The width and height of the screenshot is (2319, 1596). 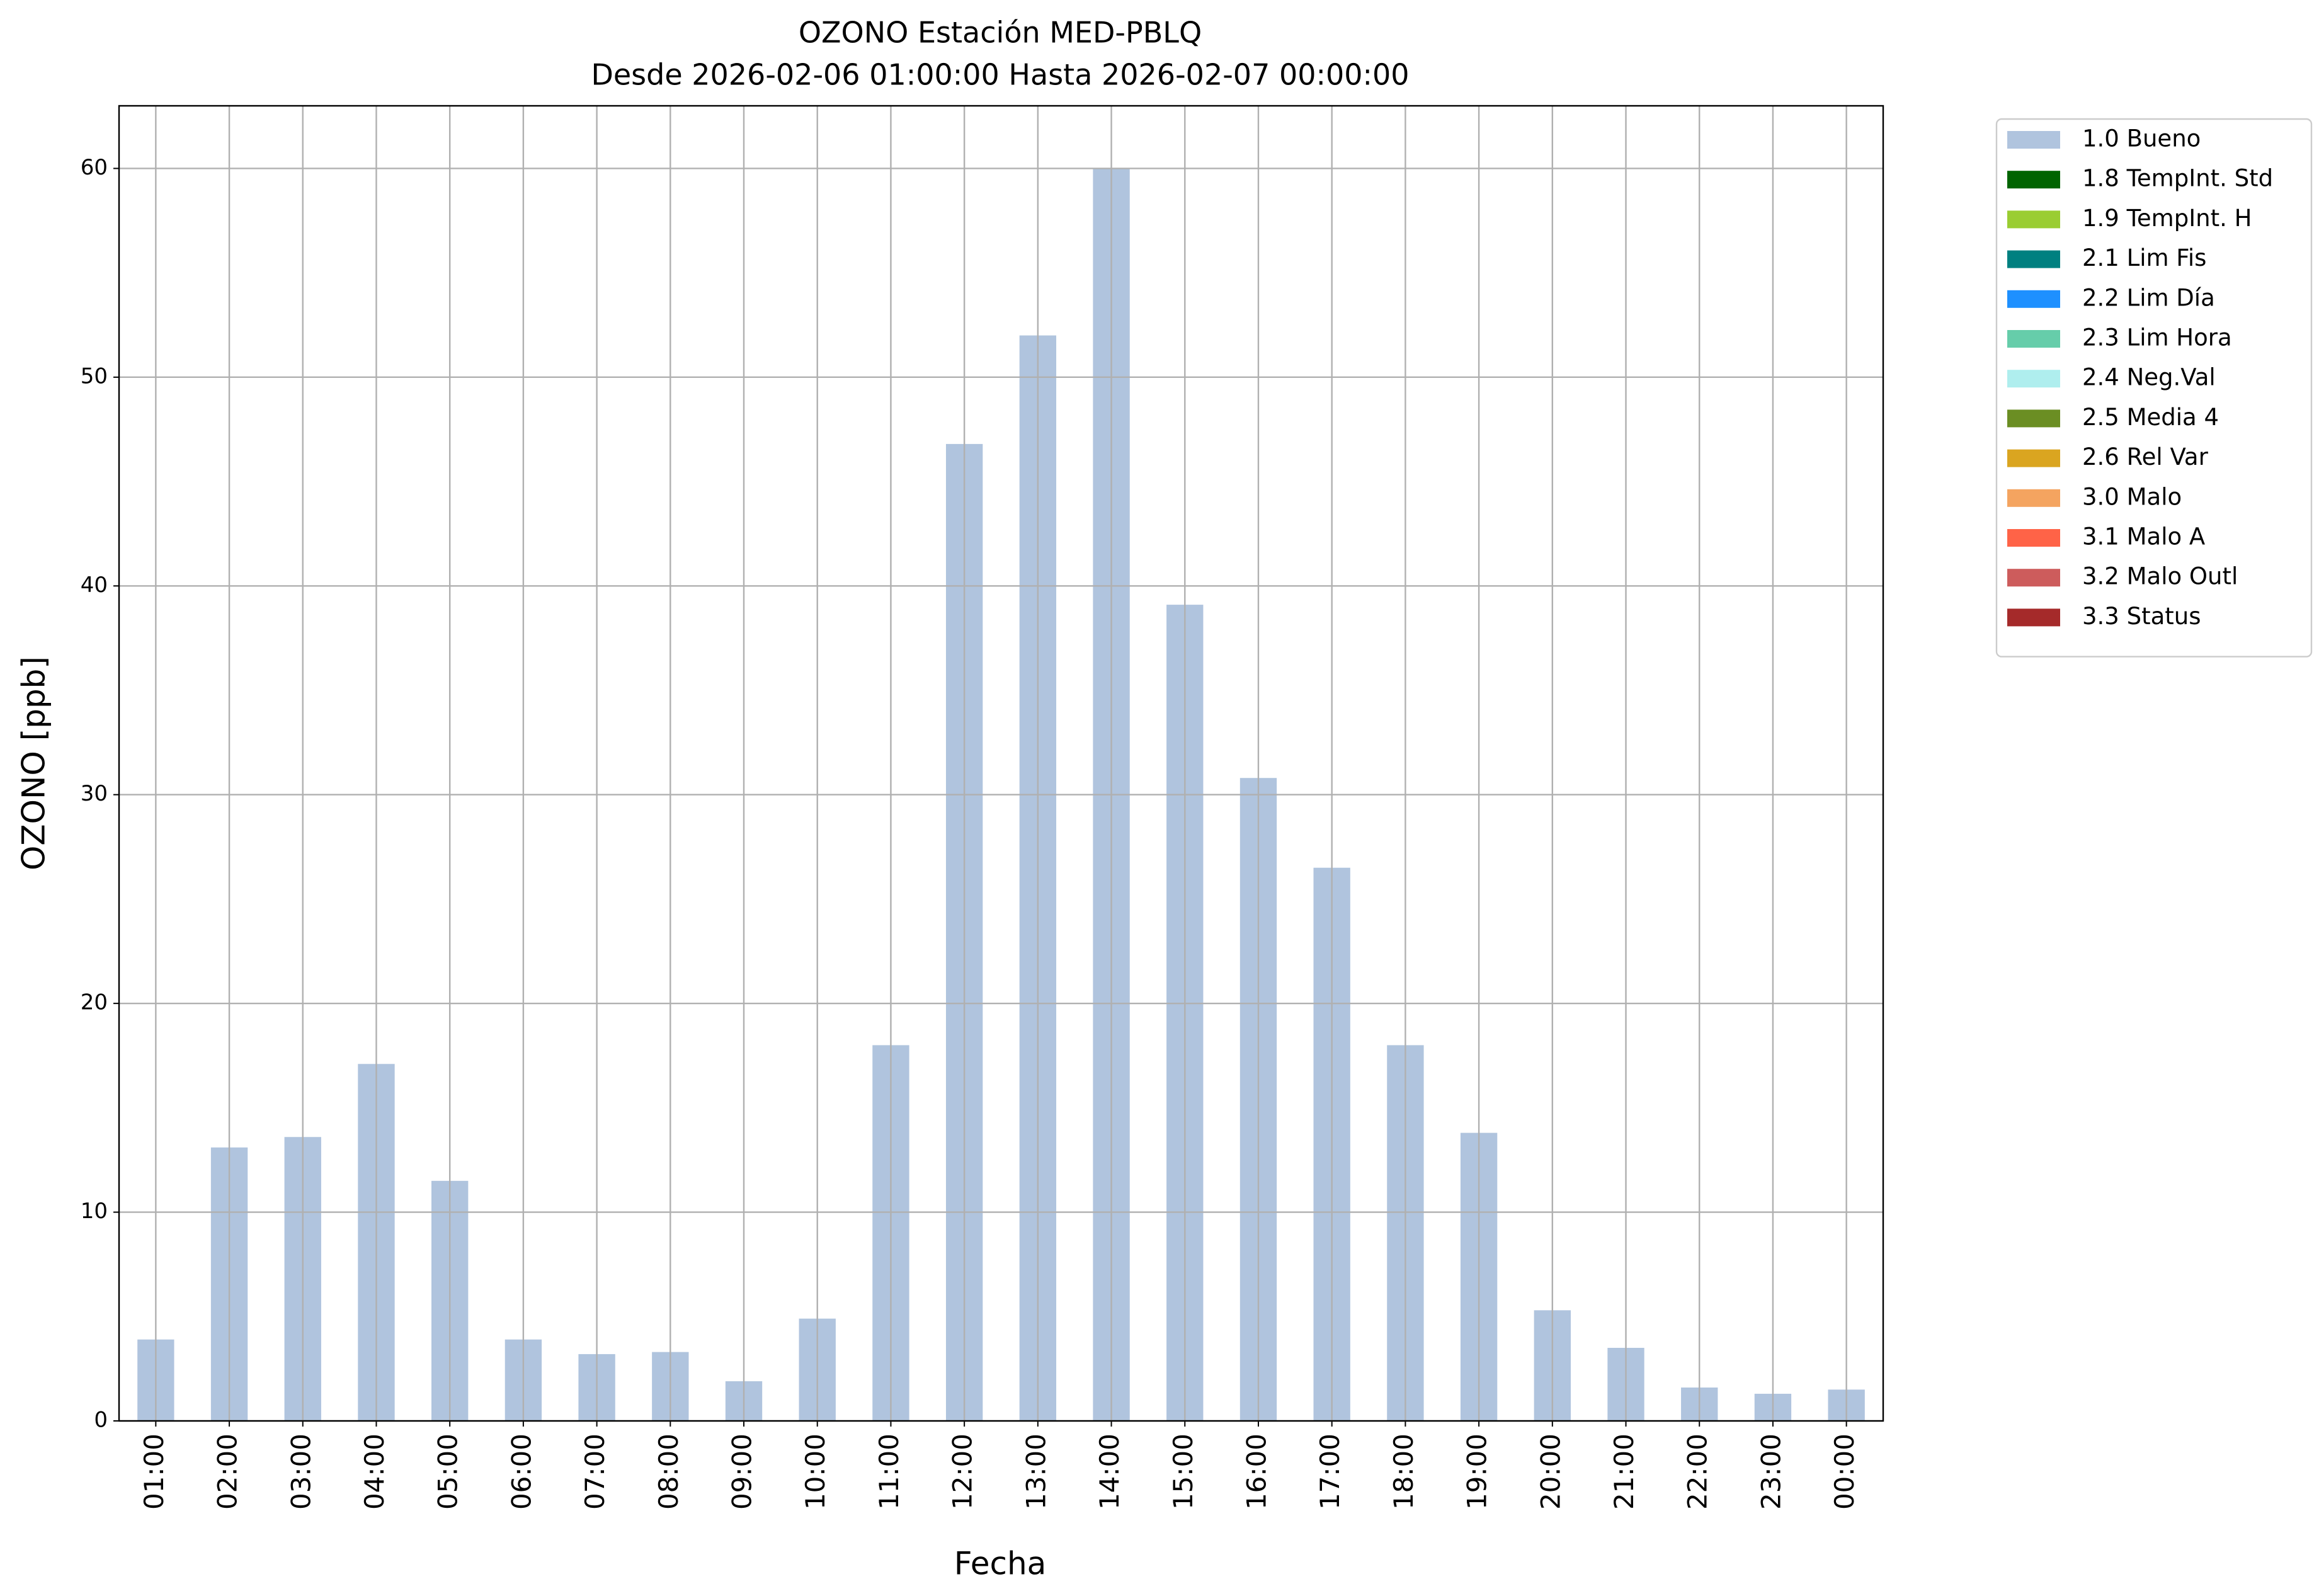 What do you see at coordinates (742, 1472) in the screenshot?
I see `x-tick-label: 09:00` at bounding box center [742, 1472].